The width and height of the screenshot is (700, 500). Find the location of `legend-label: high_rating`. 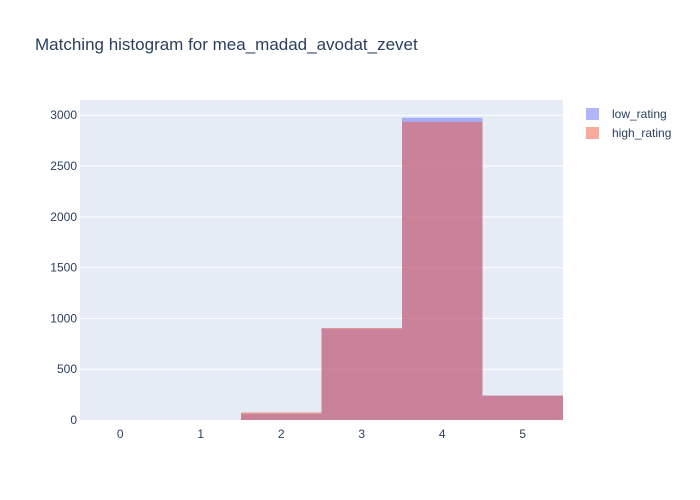

legend-label: high_rating is located at coordinates (641, 133).